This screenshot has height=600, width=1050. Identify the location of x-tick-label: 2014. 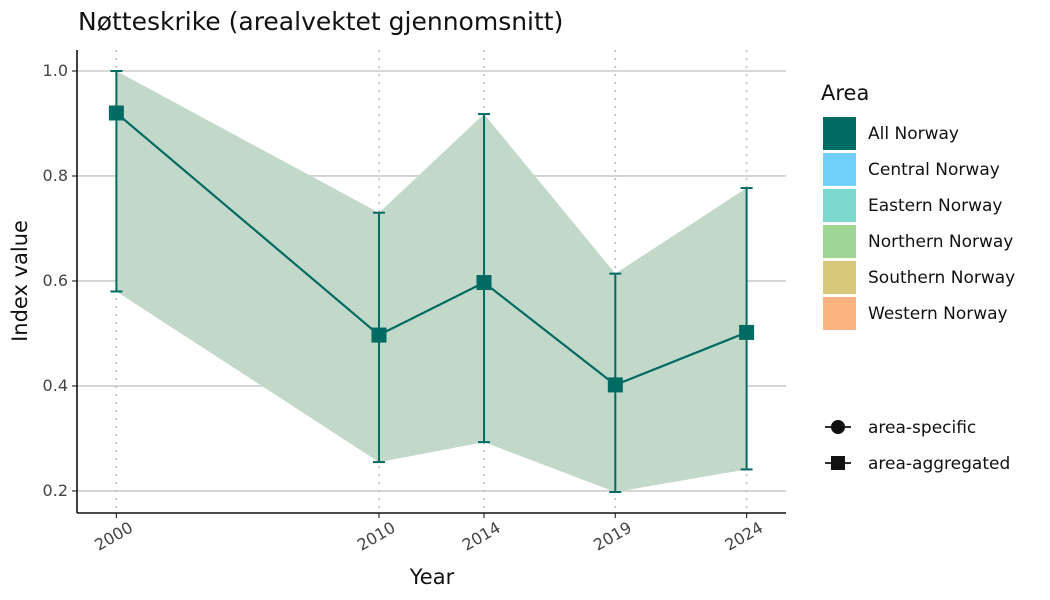
(481, 536).